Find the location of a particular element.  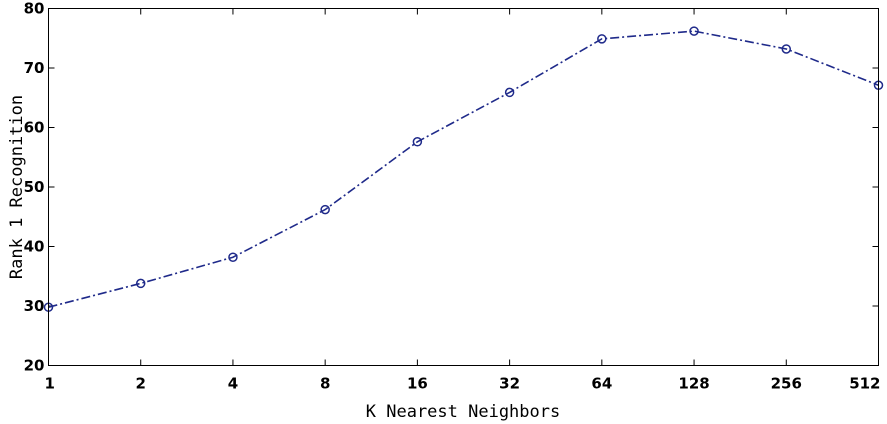

x-axis-label: K Nearest Neighbors is located at coordinates (463, 412).